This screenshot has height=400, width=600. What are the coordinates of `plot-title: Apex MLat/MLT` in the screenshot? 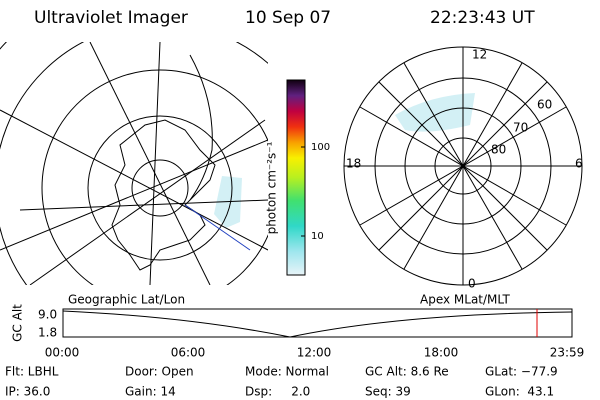 It's located at (465, 300).